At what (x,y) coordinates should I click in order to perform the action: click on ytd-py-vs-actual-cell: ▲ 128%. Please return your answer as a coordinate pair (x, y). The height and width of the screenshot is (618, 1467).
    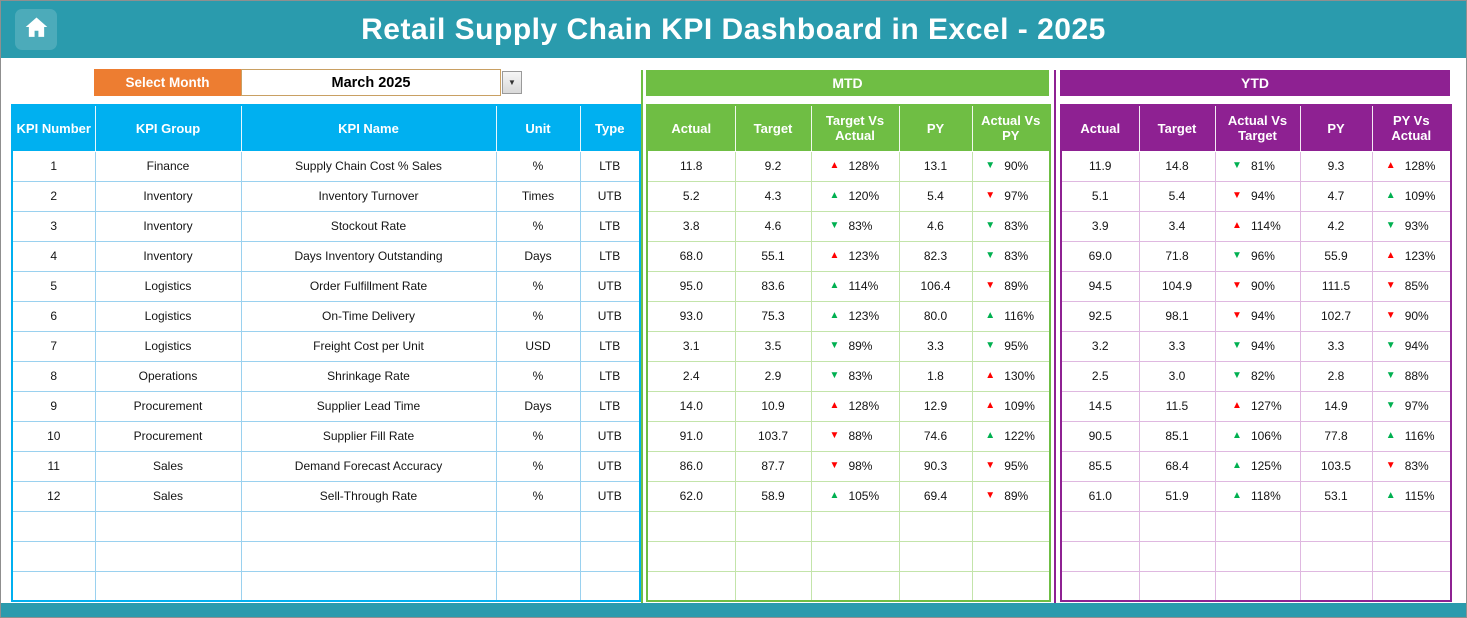
    Looking at the image, I should click on (1411, 166).